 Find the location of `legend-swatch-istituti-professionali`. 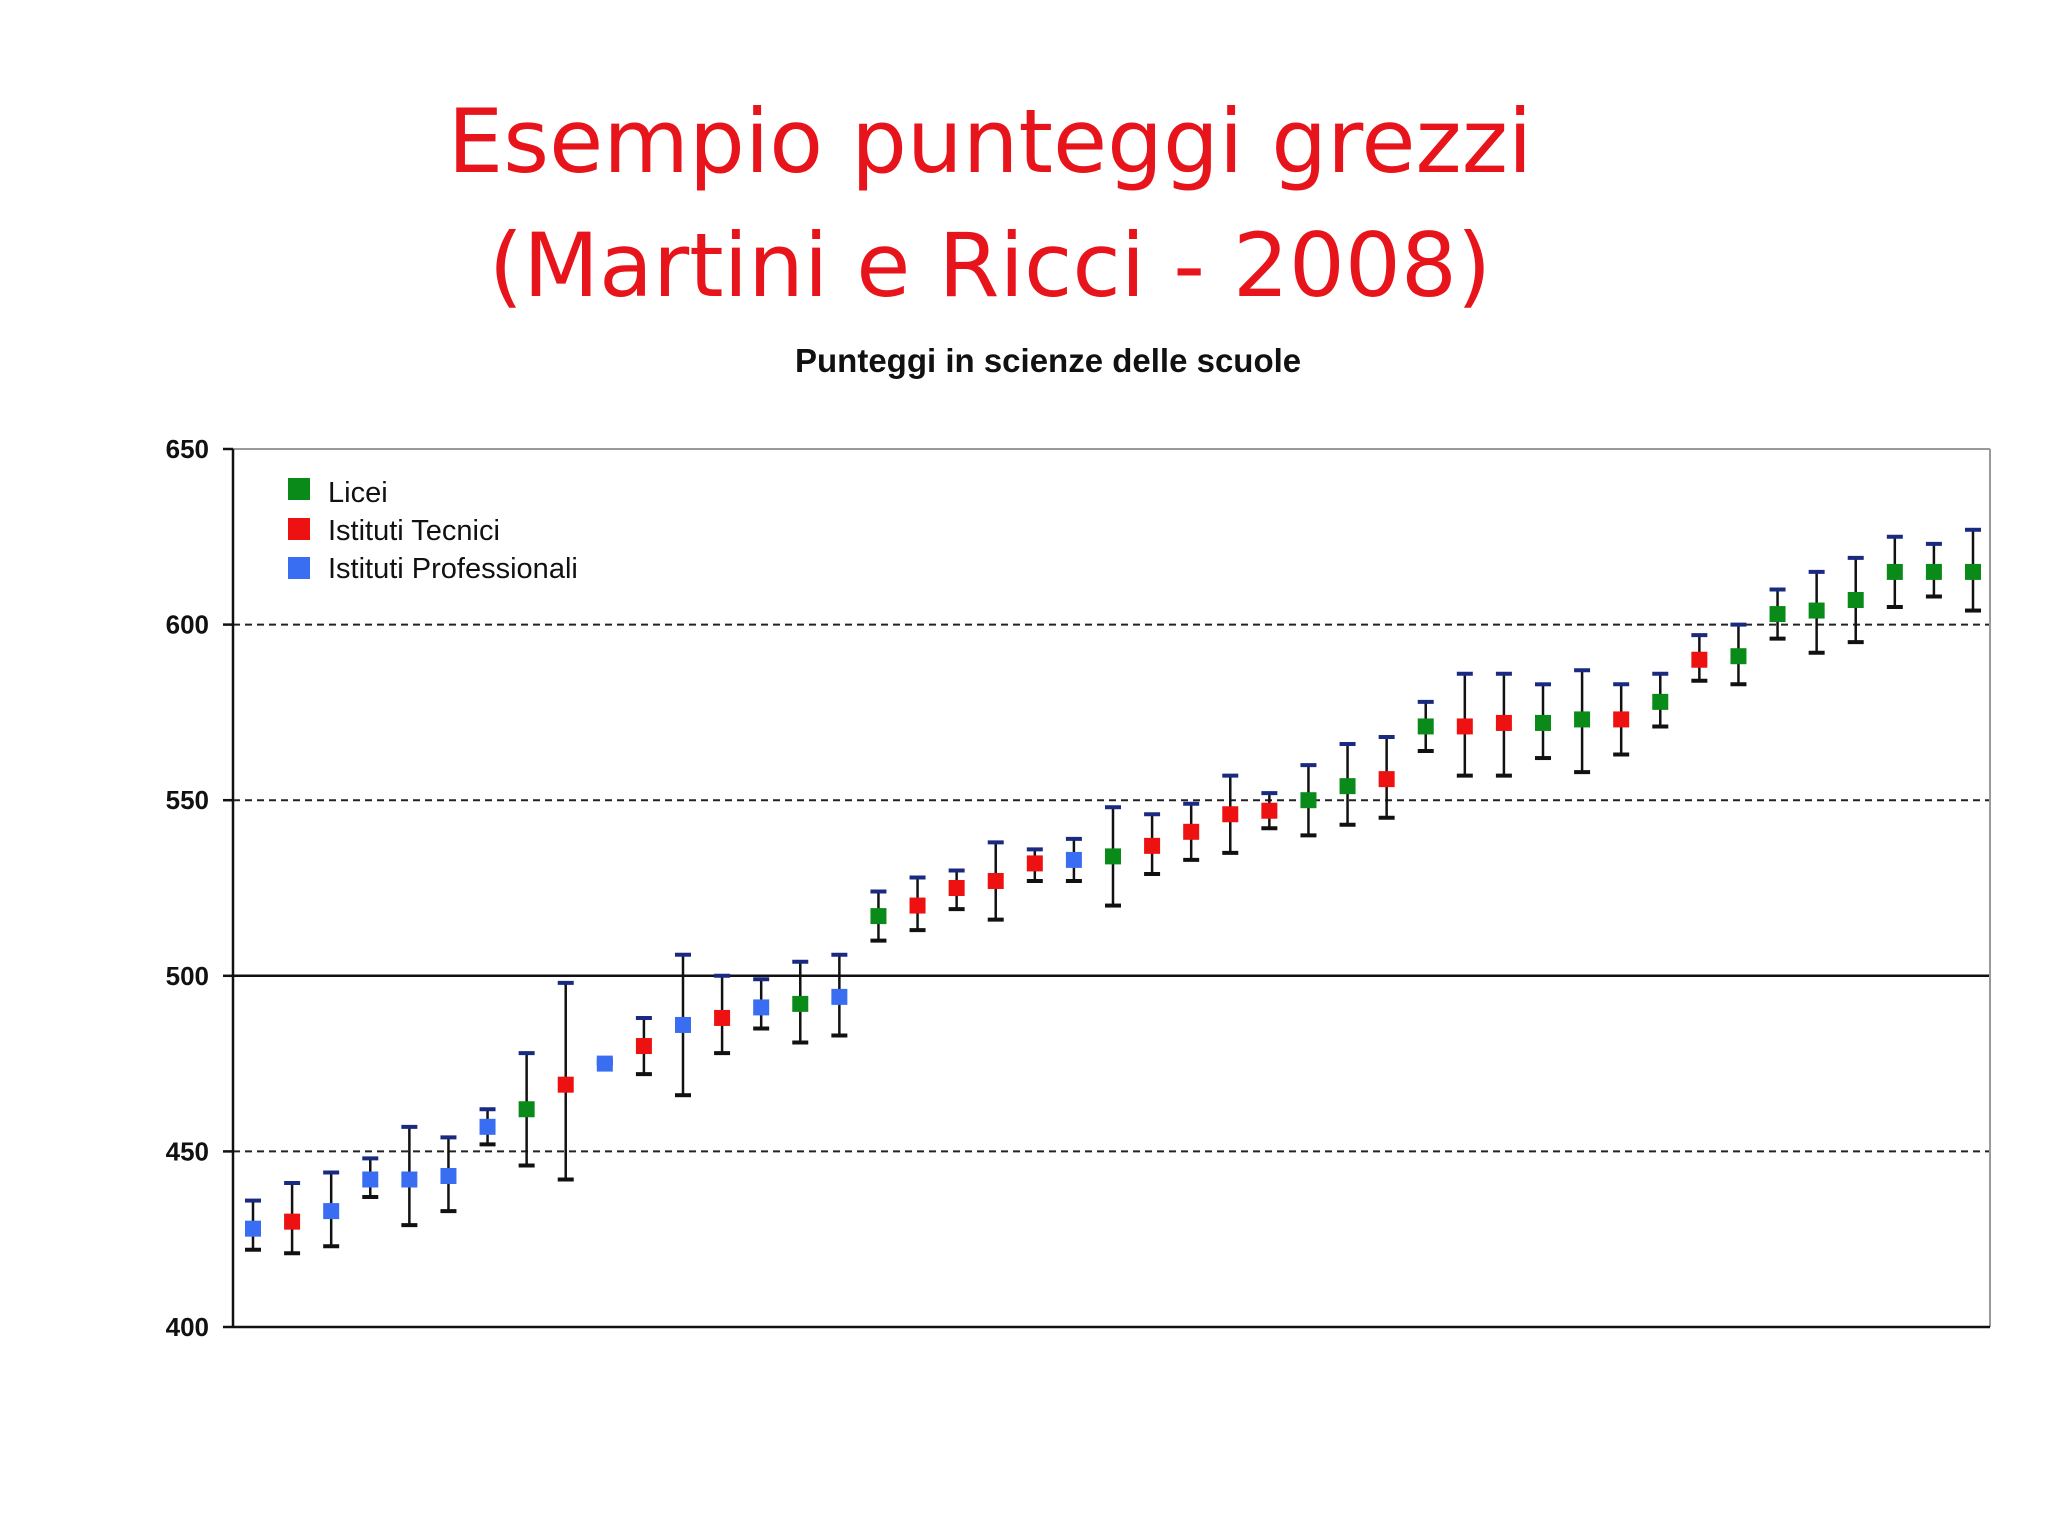

legend-swatch-istituti-professionali is located at coordinates (299, 568).